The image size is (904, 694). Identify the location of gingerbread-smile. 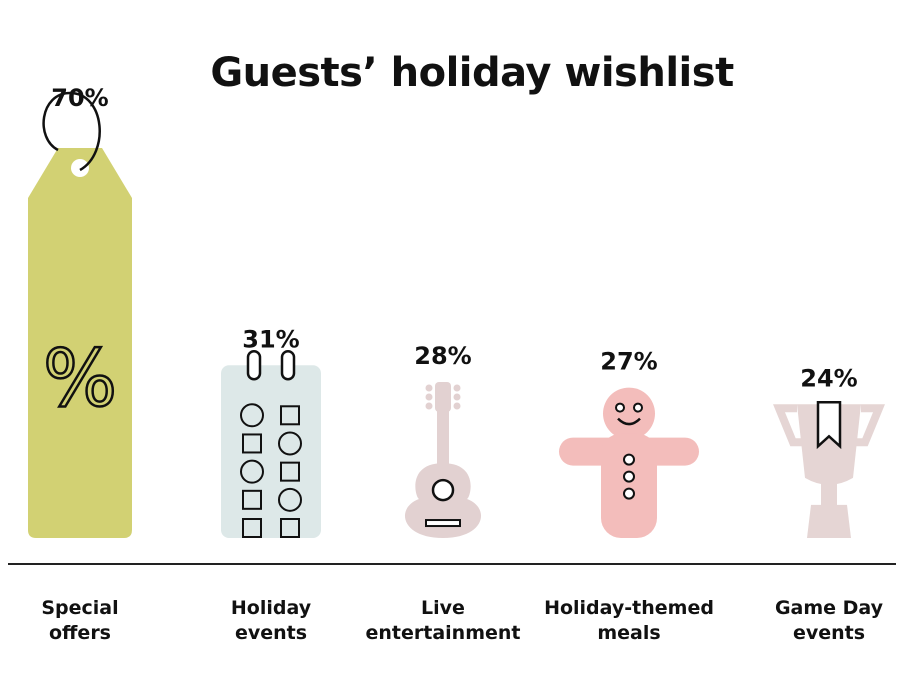
(629, 421).